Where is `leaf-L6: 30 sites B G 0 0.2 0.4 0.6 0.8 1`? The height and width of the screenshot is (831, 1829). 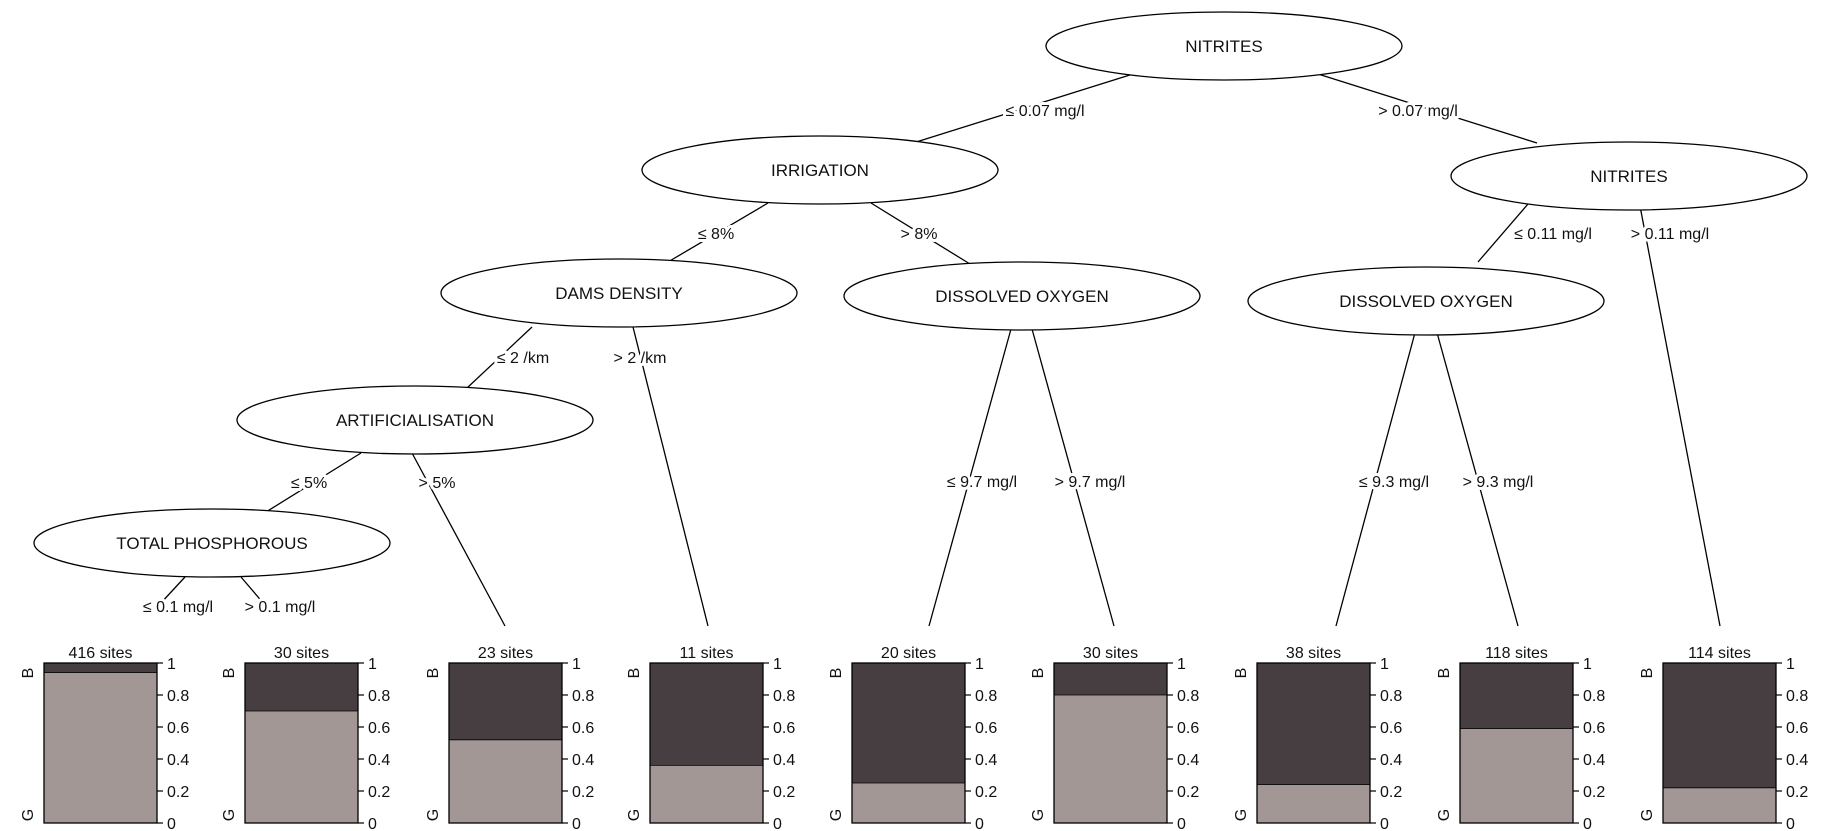 leaf-L6: 30 sites B G 0 0.2 0.4 0.6 0.8 1 is located at coordinates (1114, 738).